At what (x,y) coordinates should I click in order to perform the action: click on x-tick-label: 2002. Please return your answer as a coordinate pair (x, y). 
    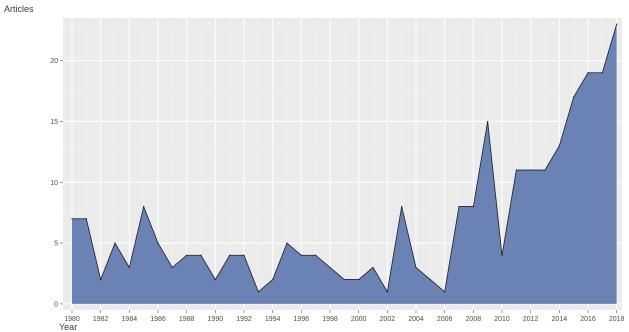
    Looking at the image, I should click on (388, 319).